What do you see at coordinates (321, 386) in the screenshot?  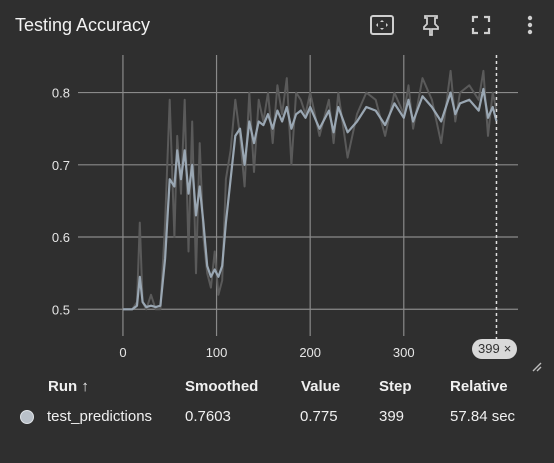 I see `column-header-value: Value` at bounding box center [321, 386].